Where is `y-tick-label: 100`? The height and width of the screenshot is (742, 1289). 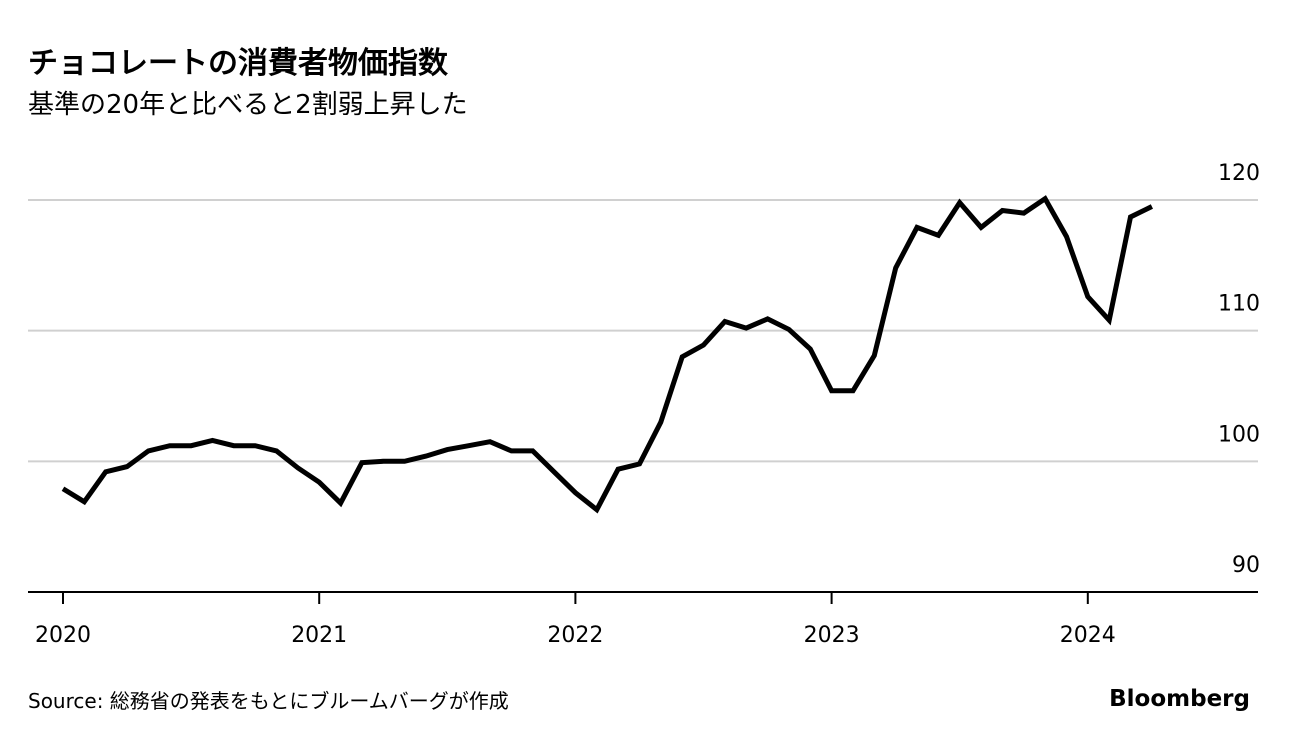 y-tick-label: 100 is located at coordinates (1239, 434).